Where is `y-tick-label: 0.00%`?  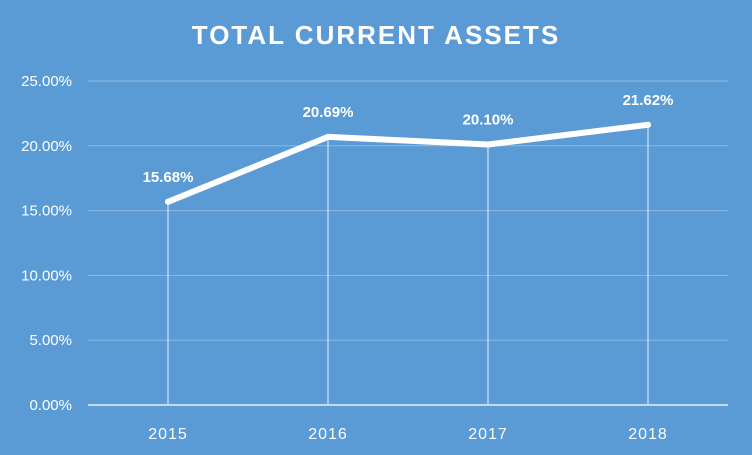 y-tick-label: 0.00% is located at coordinates (50, 405).